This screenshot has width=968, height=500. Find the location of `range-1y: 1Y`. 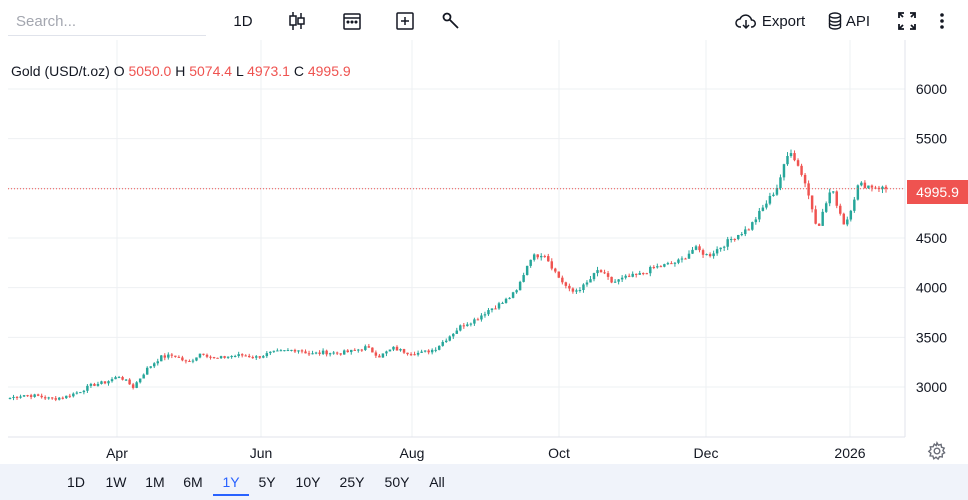

range-1y: 1Y is located at coordinates (231, 482).